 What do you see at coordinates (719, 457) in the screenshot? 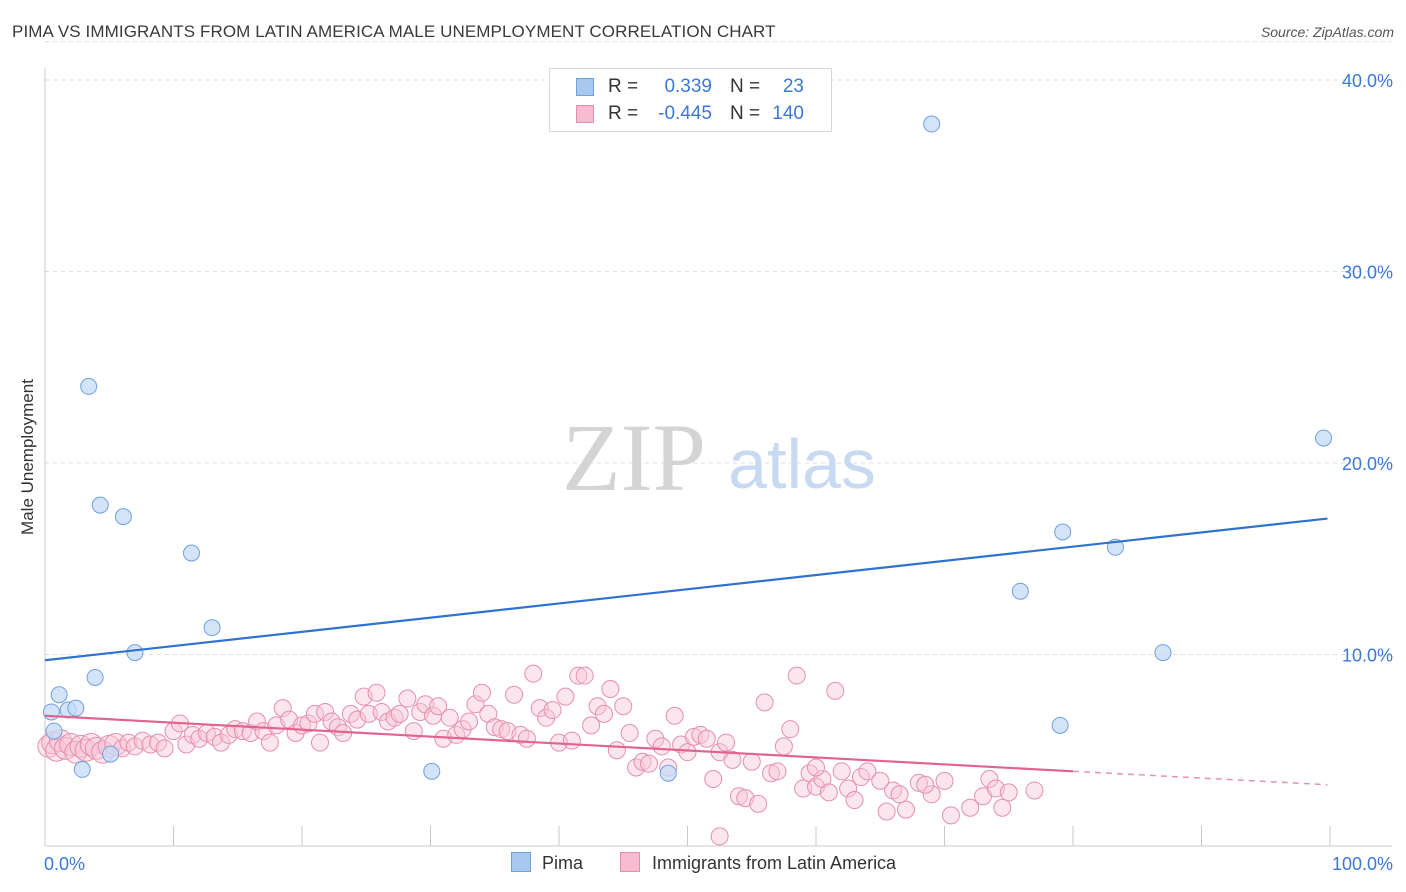
I see `watermark: ZIP atlas` at bounding box center [719, 457].